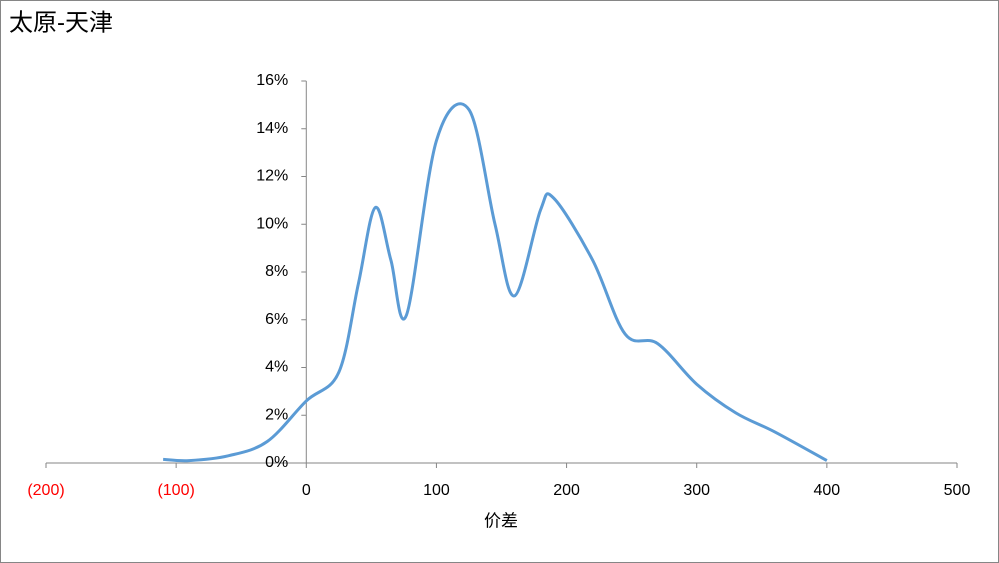  What do you see at coordinates (272, 128) in the screenshot?
I see `y-tick-label: 14%` at bounding box center [272, 128].